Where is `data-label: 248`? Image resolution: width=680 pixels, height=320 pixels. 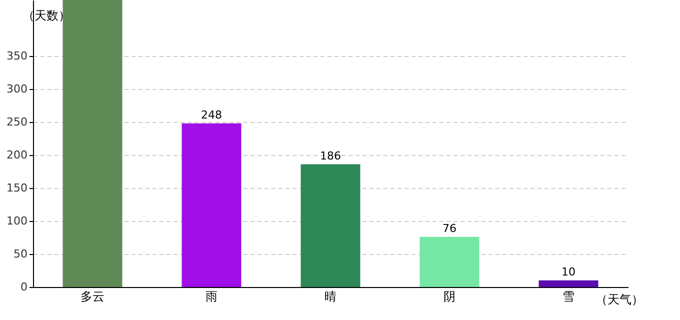
data-label: 248 is located at coordinates (211, 115).